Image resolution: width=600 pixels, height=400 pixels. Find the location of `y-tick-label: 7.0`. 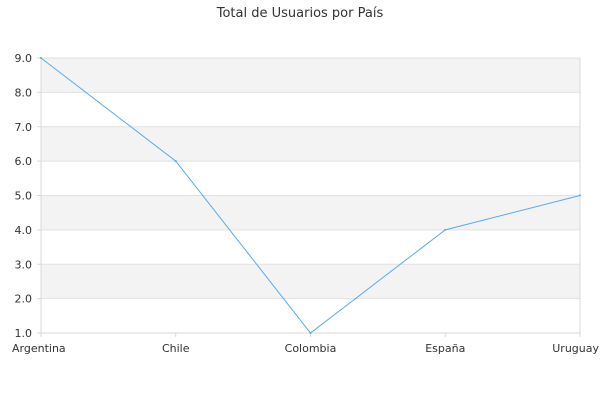

y-tick-label: 7.0 is located at coordinates (24, 127).